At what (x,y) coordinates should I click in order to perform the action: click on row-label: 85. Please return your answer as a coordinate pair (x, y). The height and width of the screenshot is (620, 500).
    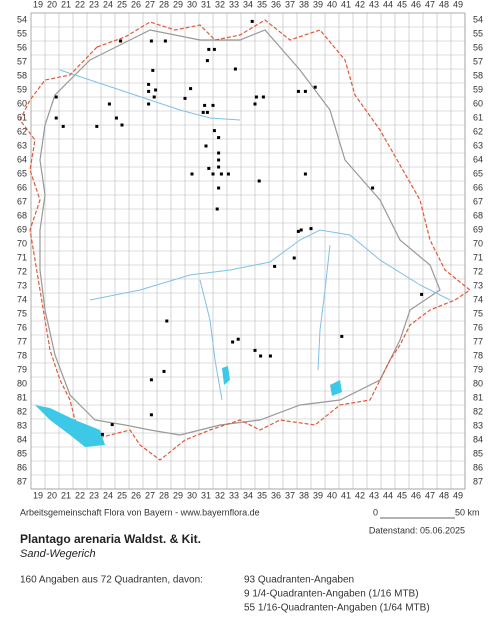
    Looking at the image, I should click on (478, 453).